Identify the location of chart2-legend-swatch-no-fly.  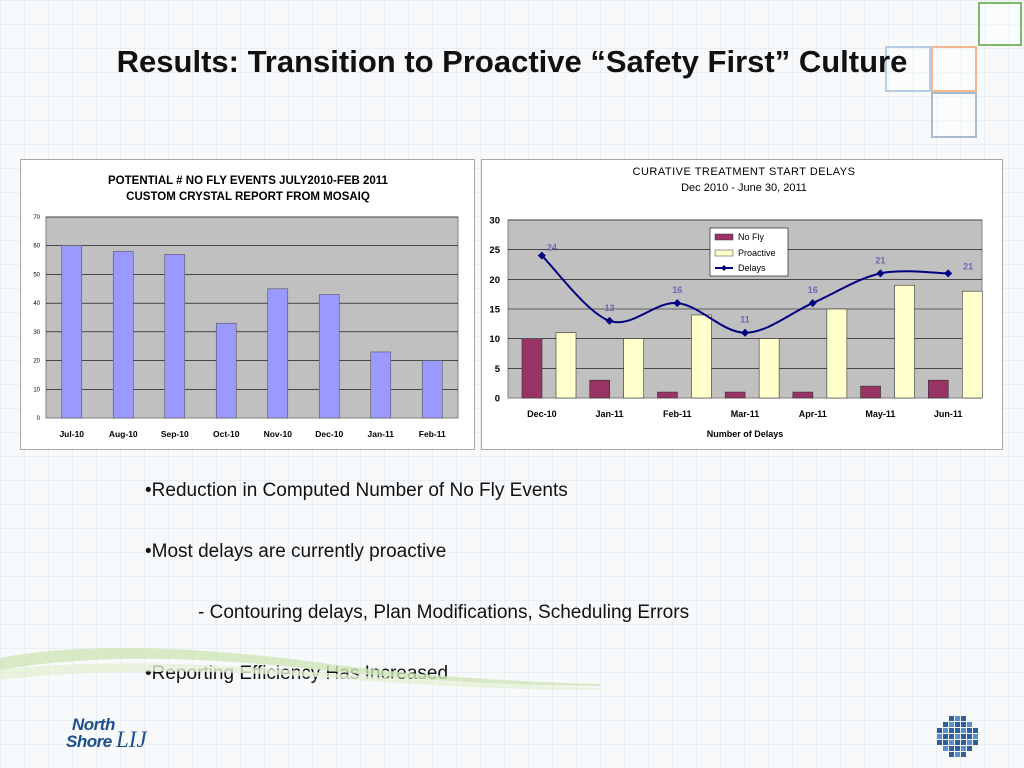
(724, 237).